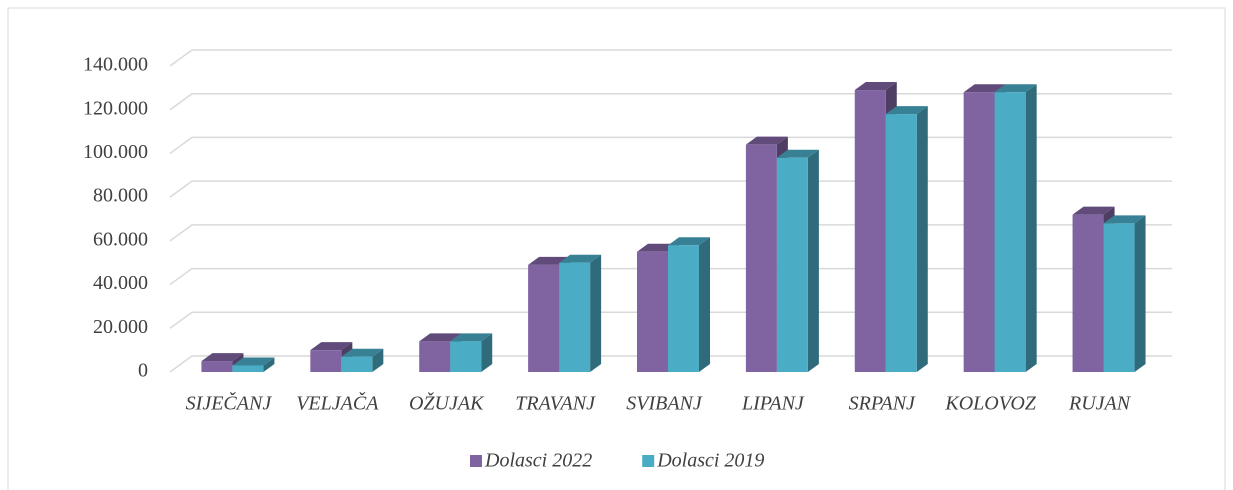 The image size is (1233, 490). Describe the element at coordinates (710, 461) in the screenshot. I see `legend-label: Dolasci 2019` at that location.